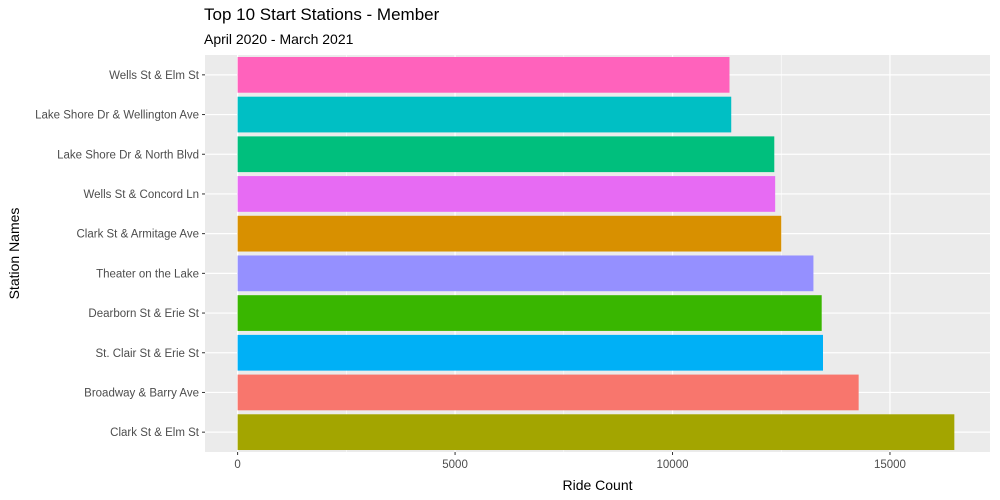 This screenshot has width=1000, height=500. Describe the element at coordinates (147, 354) in the screenshot. I see `y-tick-label: St. Clair St & Erie St` at that location.